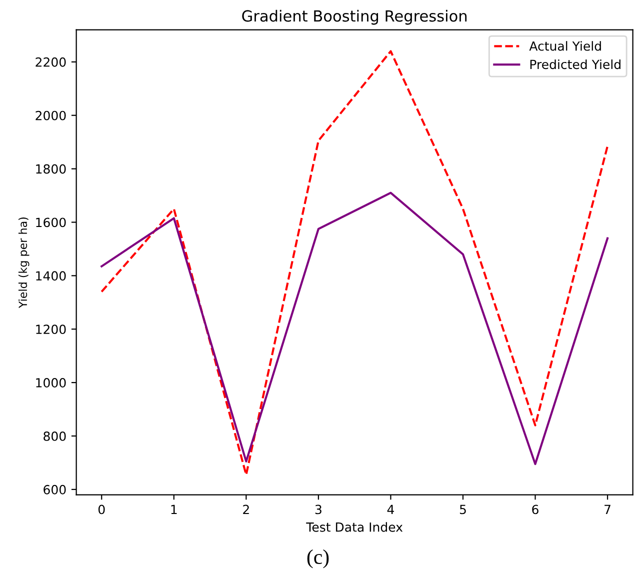 This screenshot has width=636, height=574. What do you see at coordinates (55, 436) in the screenshot?
I see `y-tick-label: 800` at bounding box center [55, 436].